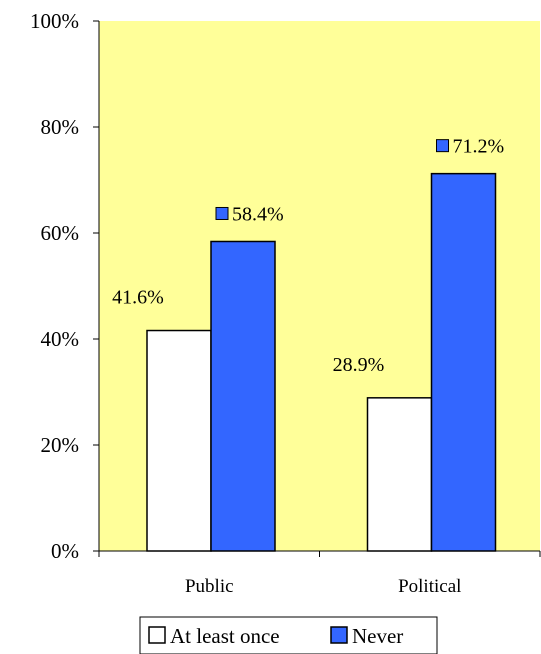  I want to click on data-label: 28.9%, so click(359, 365).